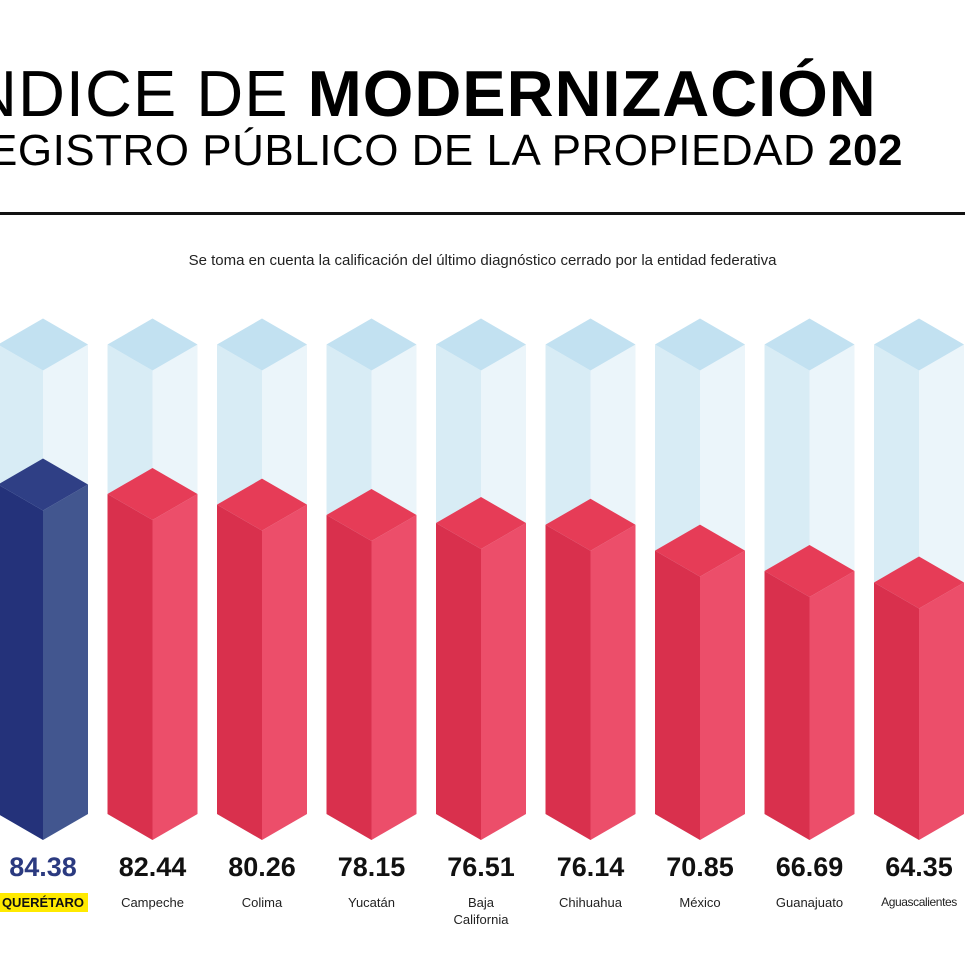 This screenshot has width=965, height=965. Describe the element at coordinates (809, 867) in the screenshot. I see `bar-value-label: 66.69` at that location.